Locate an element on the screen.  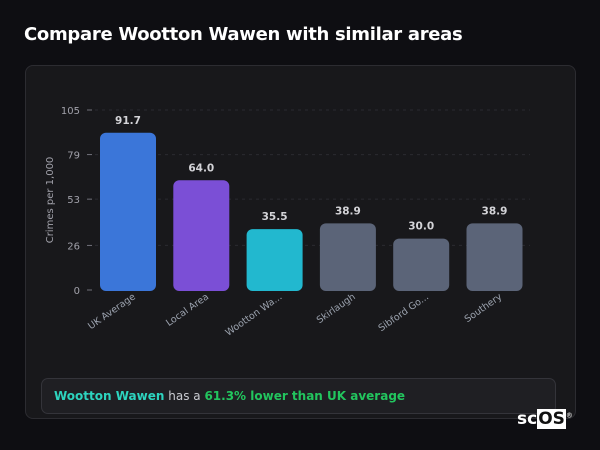
summary-text: has a is located at coordinates (184, 396).